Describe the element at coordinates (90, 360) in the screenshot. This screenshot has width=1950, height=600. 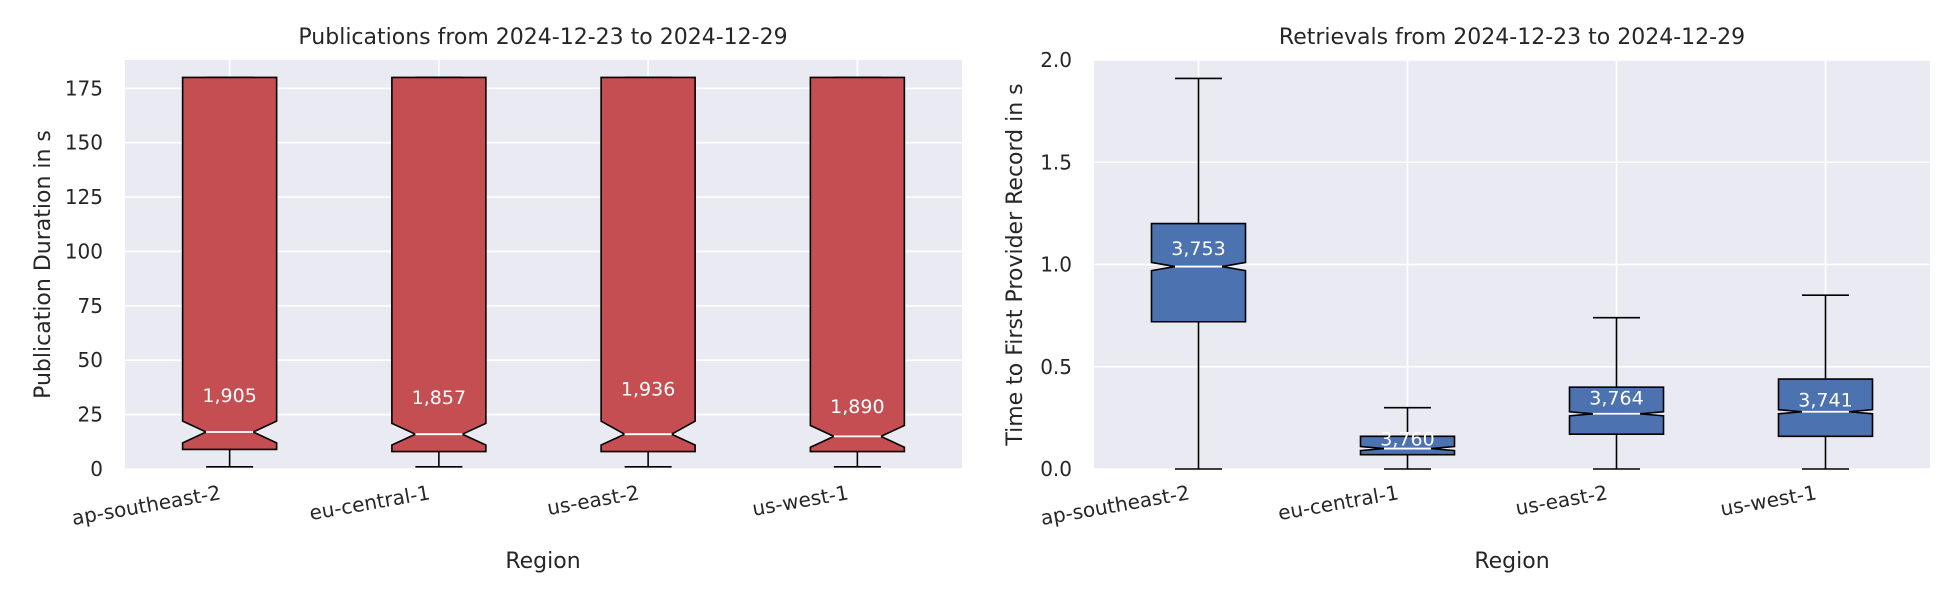
I see `y-tick-label: 50` at that location.